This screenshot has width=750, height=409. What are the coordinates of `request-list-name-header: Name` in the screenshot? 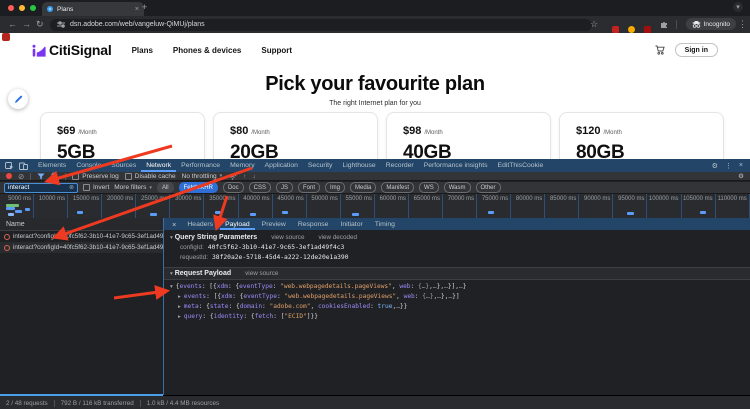 It's located at (81, 224).